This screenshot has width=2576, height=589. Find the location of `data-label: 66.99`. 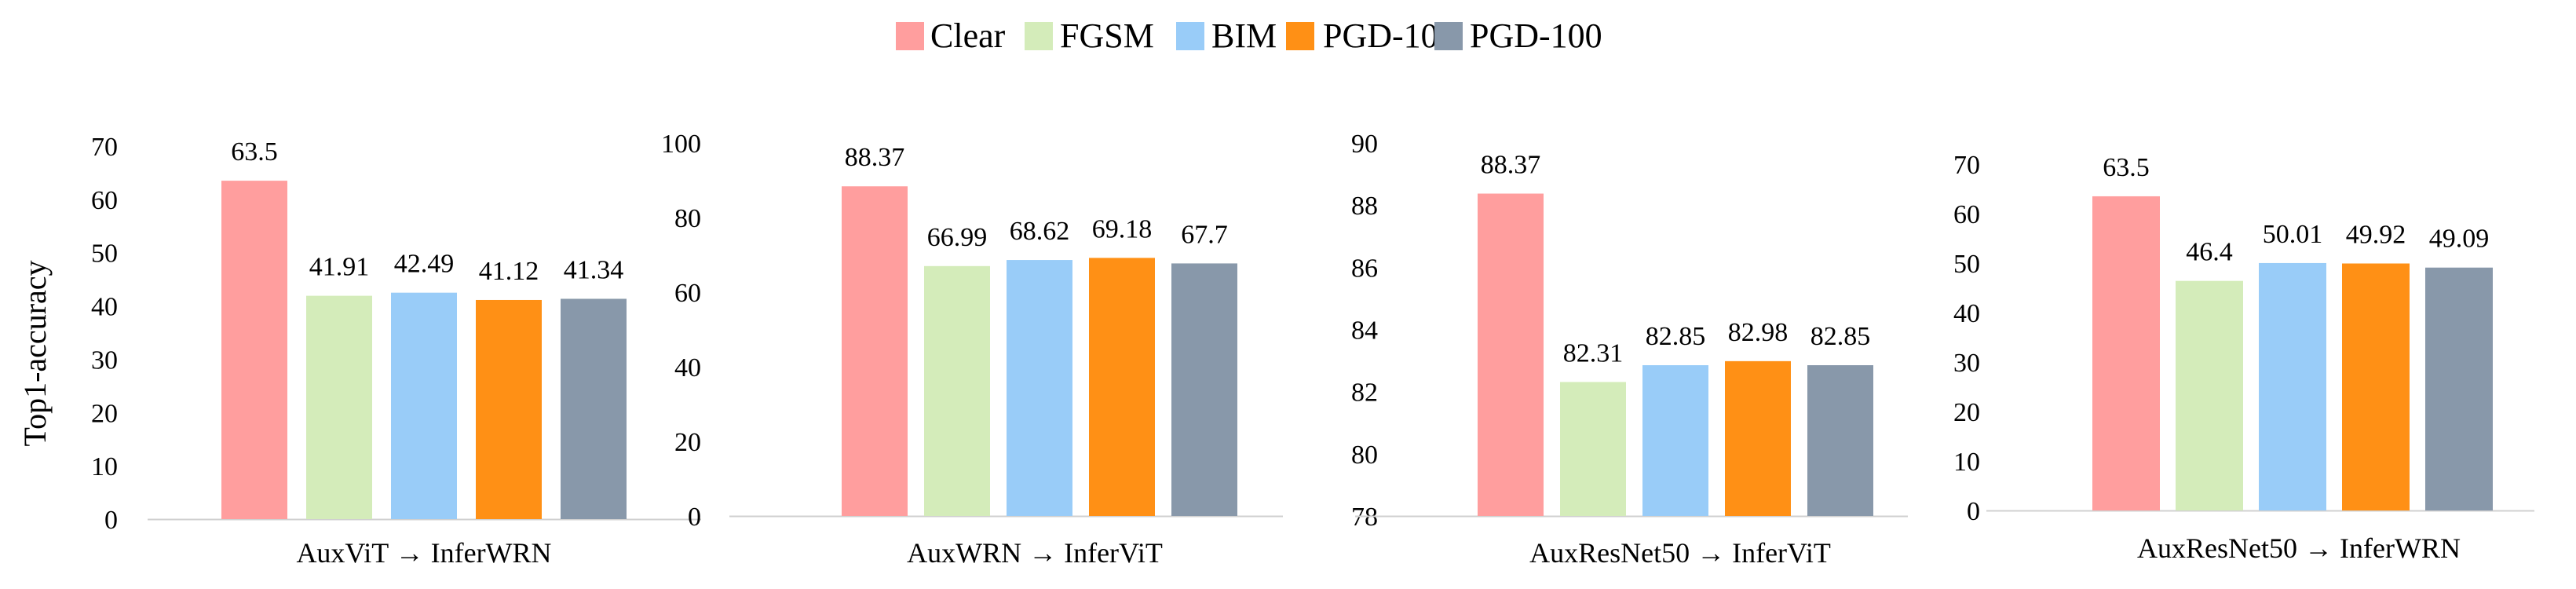

data-label: 66.99 is located at coordinates (958, 237).